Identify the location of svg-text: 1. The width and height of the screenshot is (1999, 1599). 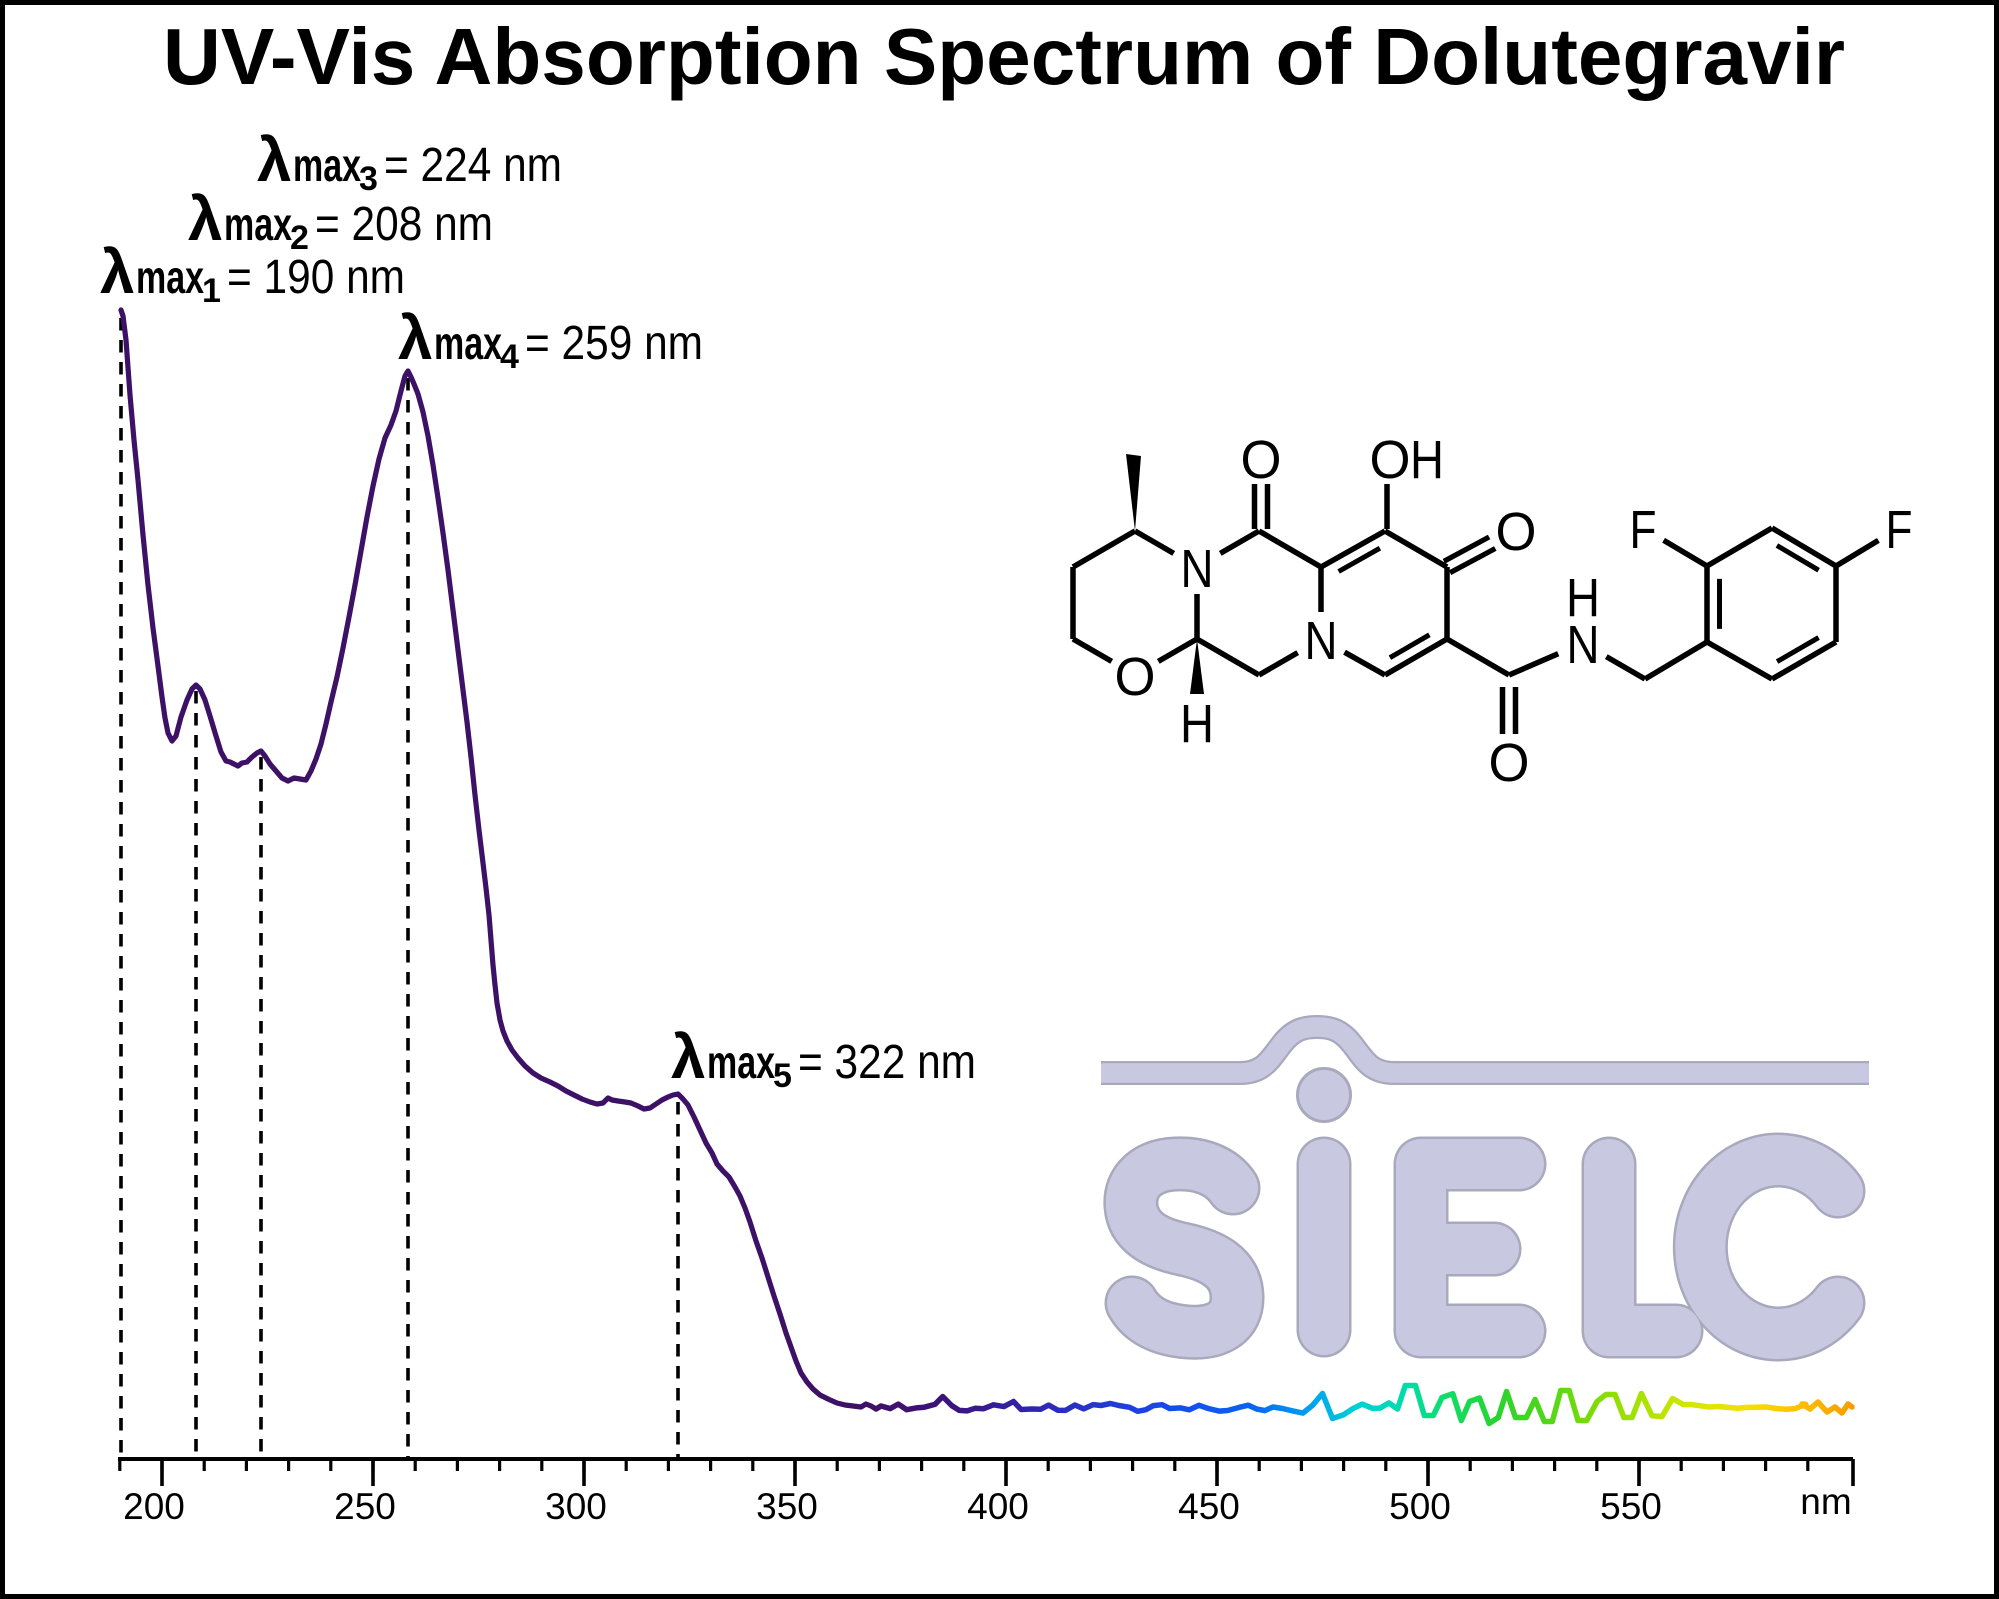
(211, 291).